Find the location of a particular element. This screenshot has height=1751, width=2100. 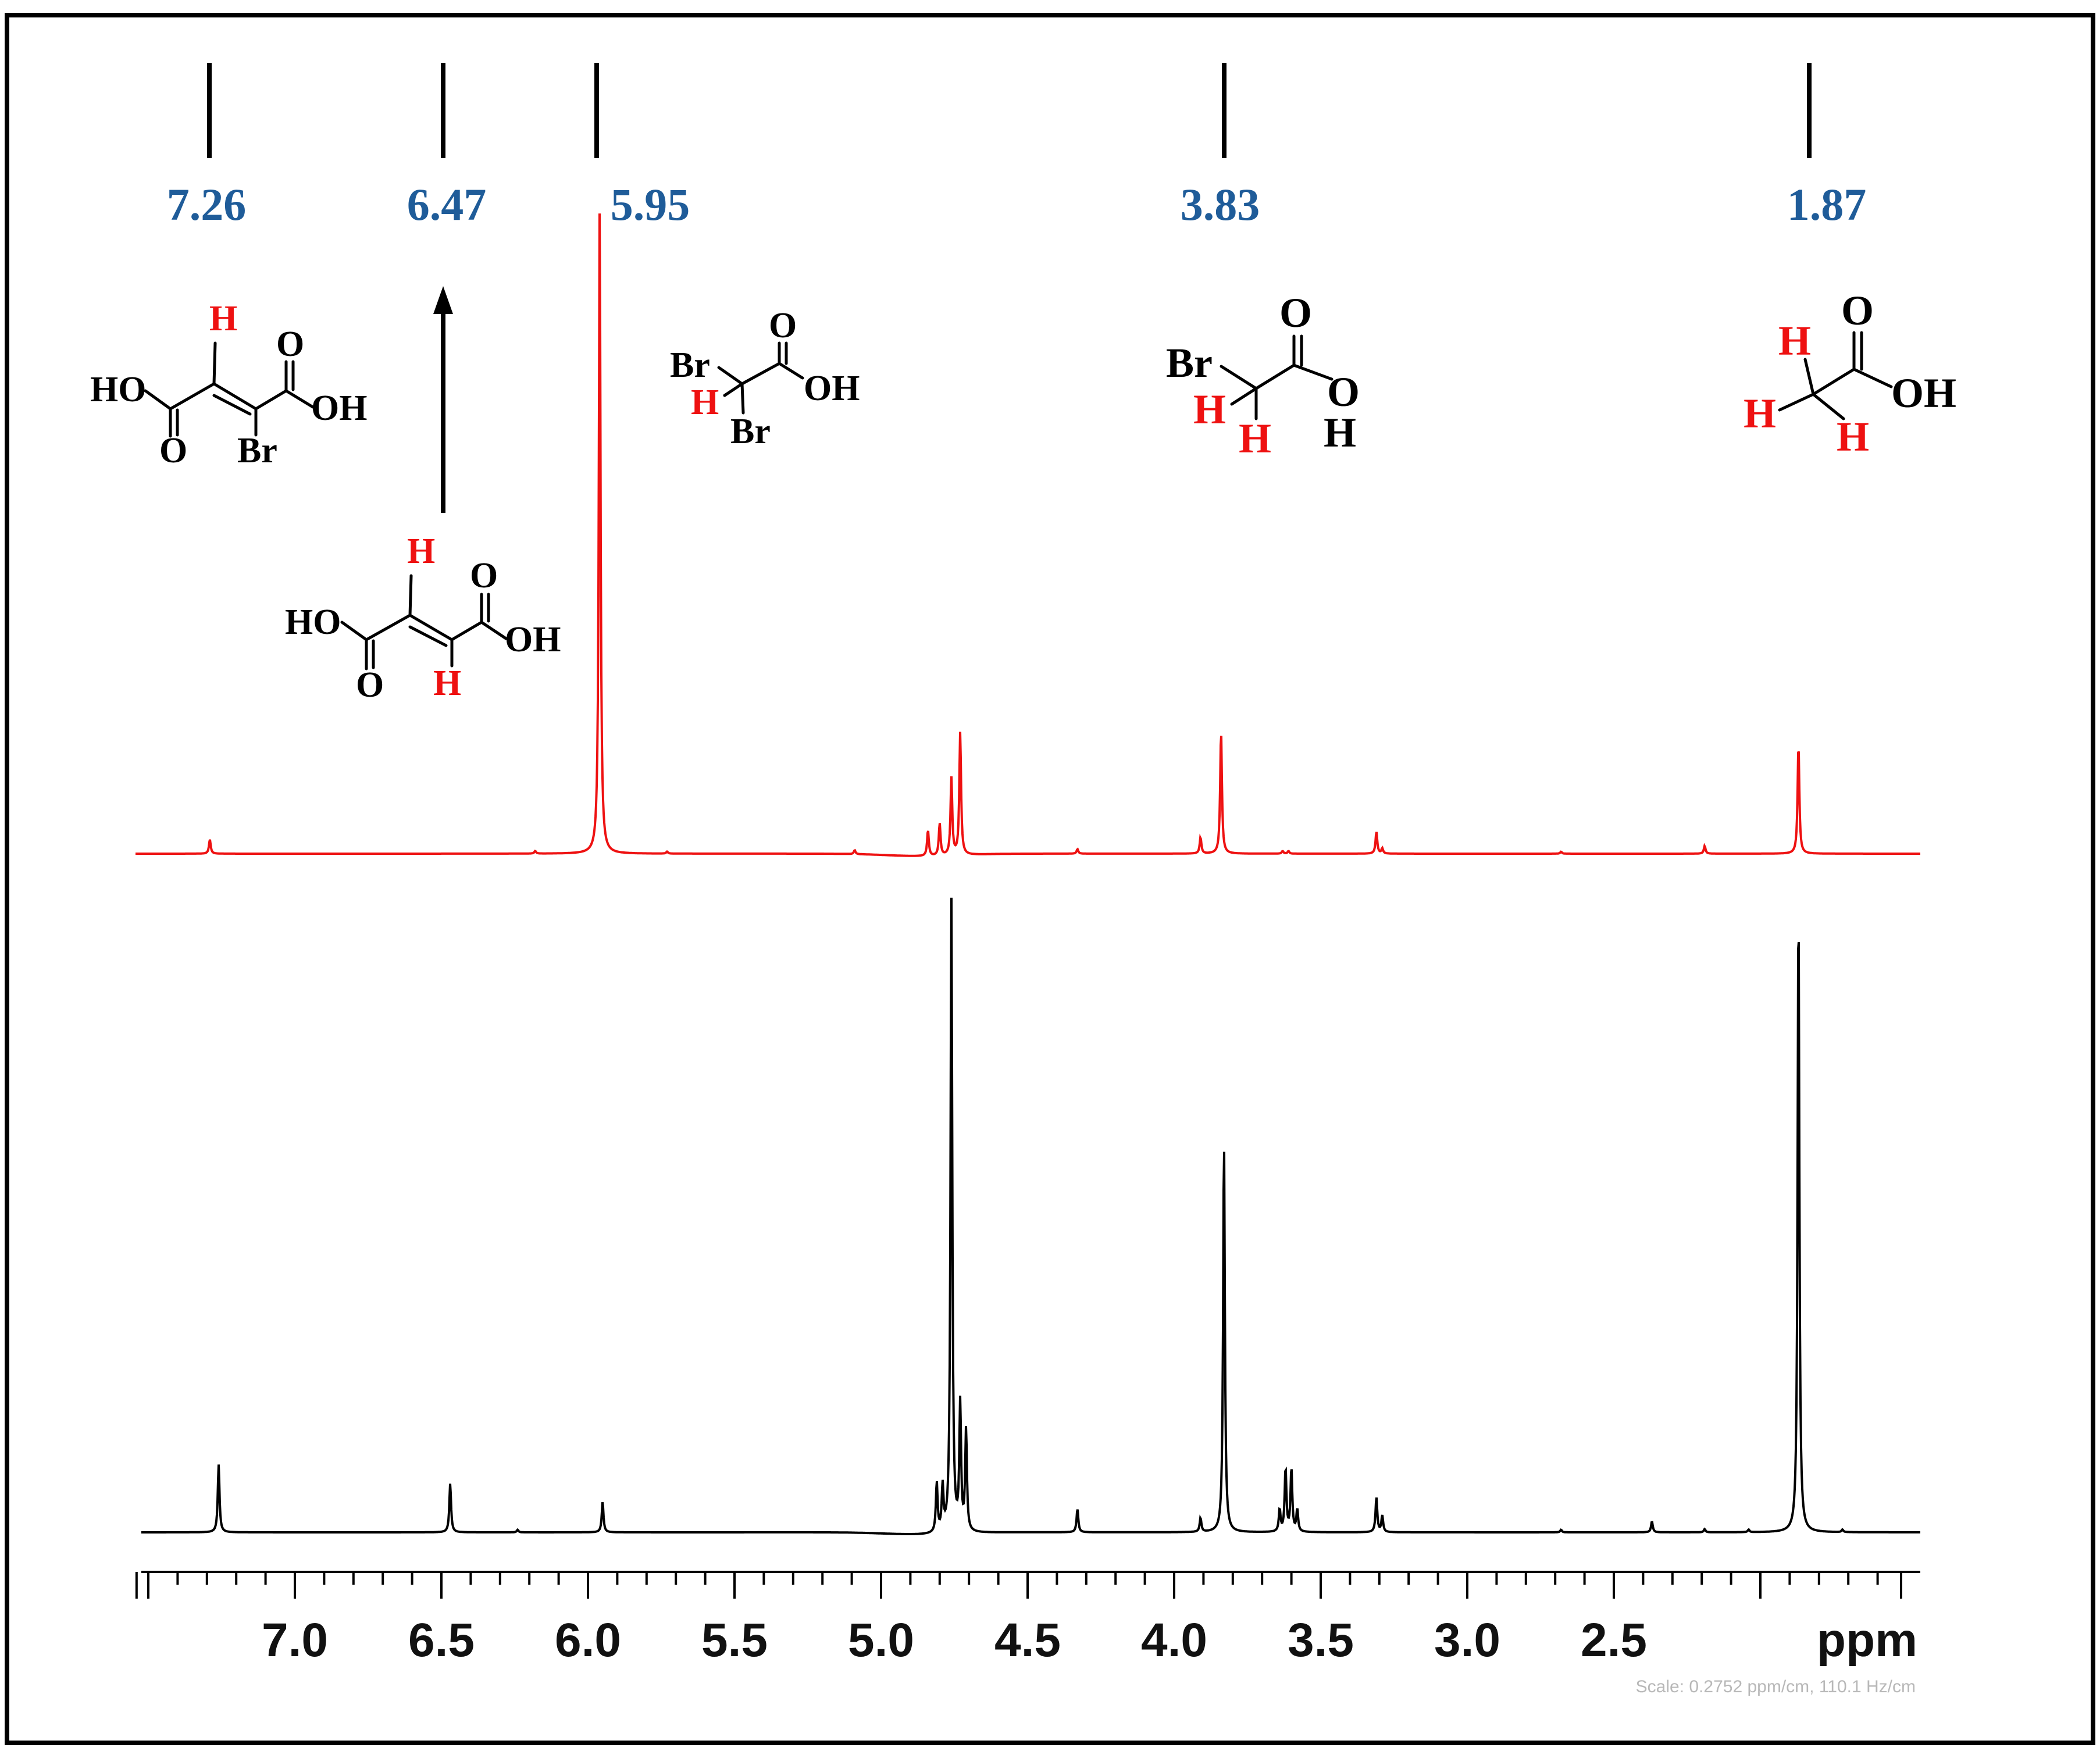

structure-bromoacetic-acid: Br H H O O H is located at coordinates (1263, 376).